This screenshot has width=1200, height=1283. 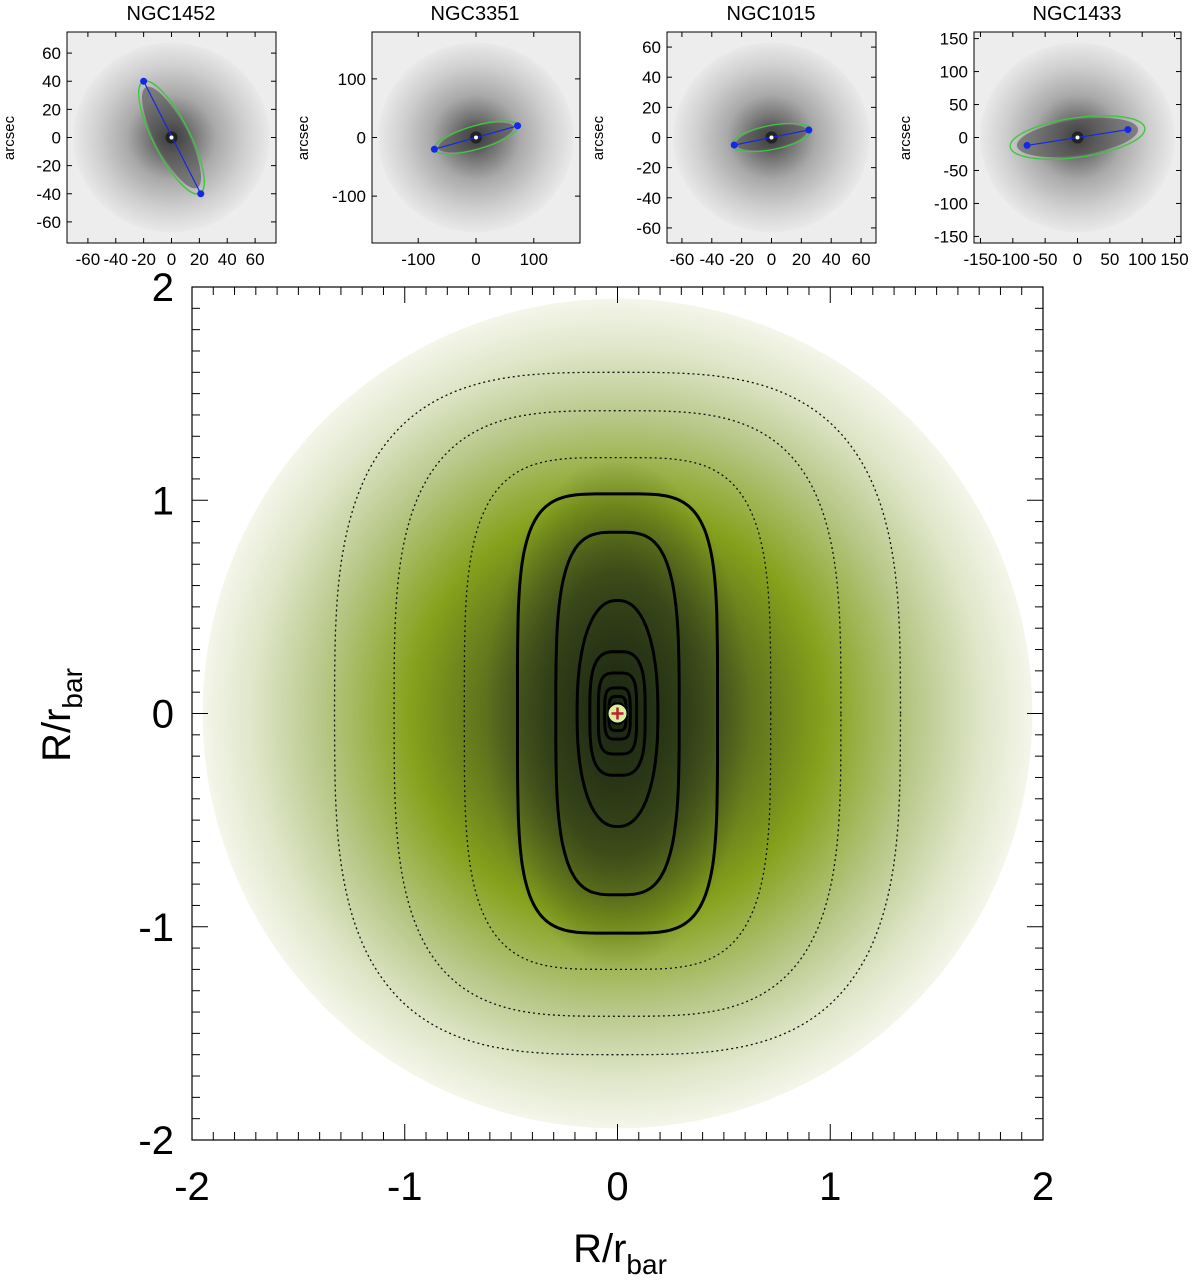 What do you see at coordinates (1043, 1187) in the screenshot?
I see `x-tick-label: 2` at bounding box center [1043, 1187].